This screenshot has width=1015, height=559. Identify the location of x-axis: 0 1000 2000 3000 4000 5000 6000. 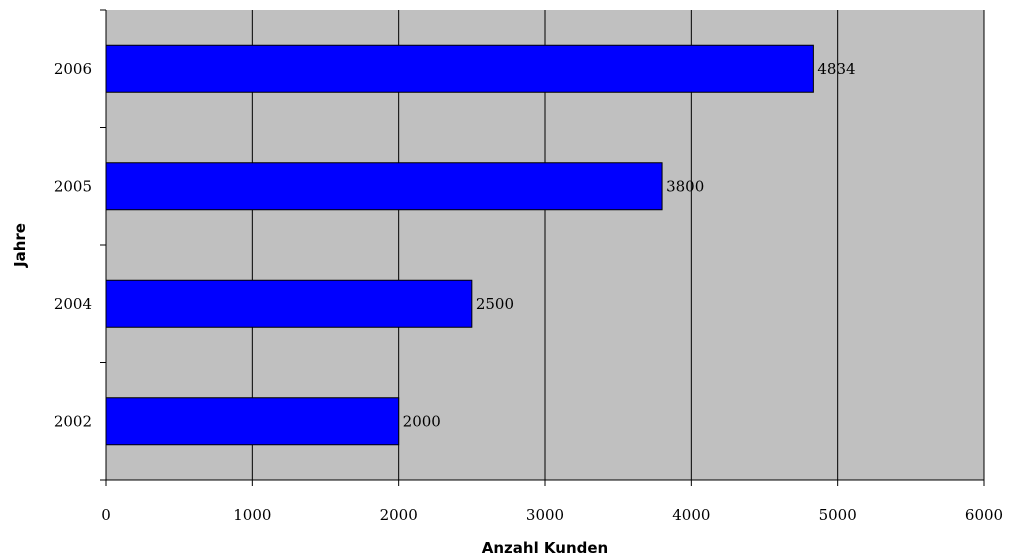
(552, 501).